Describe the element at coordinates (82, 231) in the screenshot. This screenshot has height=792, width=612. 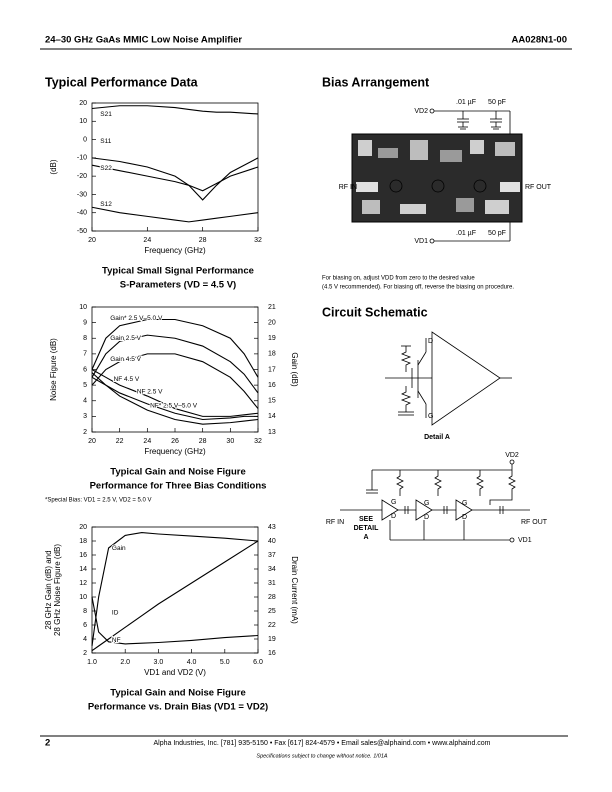
I see `y-tick-label: -50` at that location.